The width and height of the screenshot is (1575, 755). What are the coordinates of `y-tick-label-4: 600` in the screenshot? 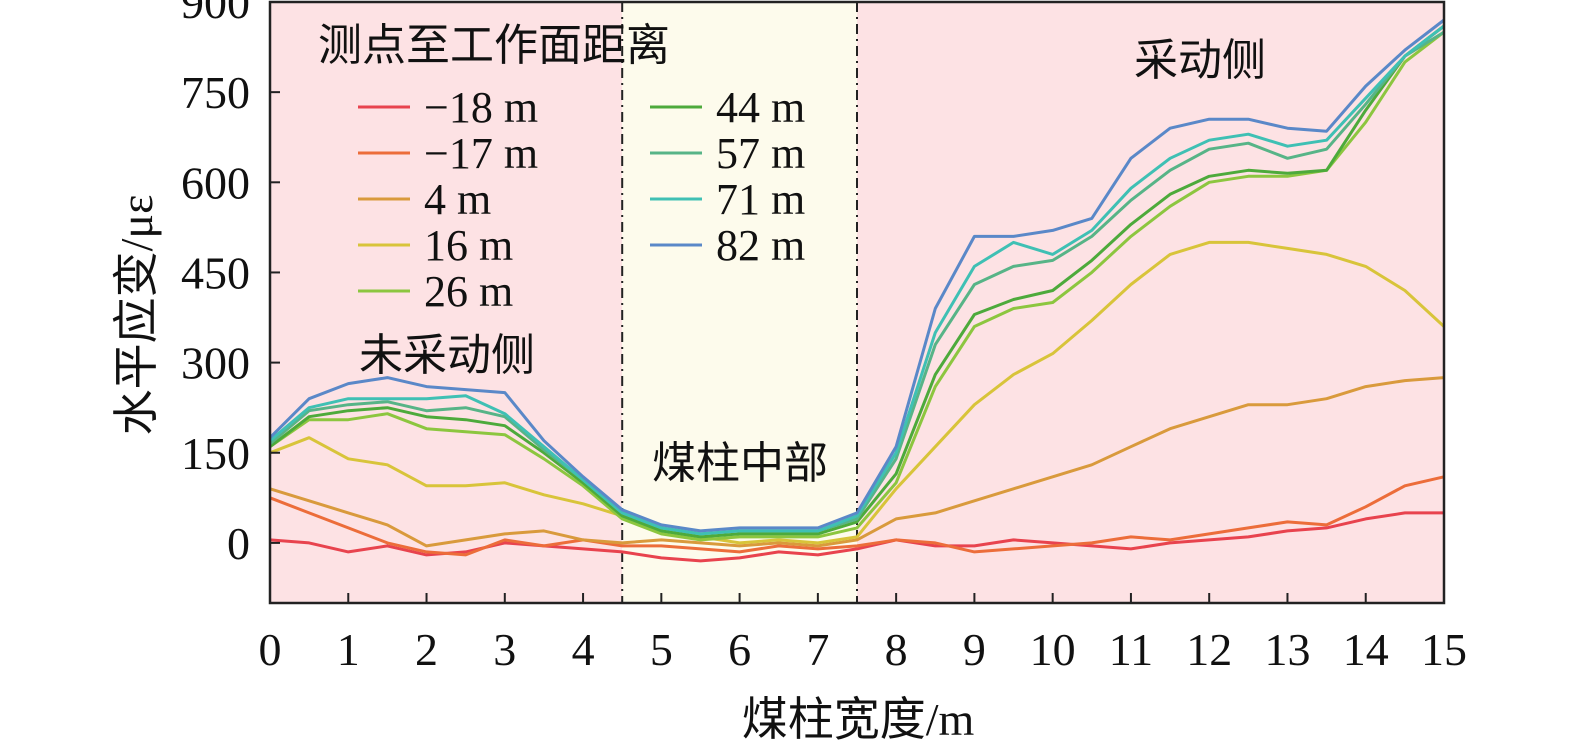 It's located at (215, 182).